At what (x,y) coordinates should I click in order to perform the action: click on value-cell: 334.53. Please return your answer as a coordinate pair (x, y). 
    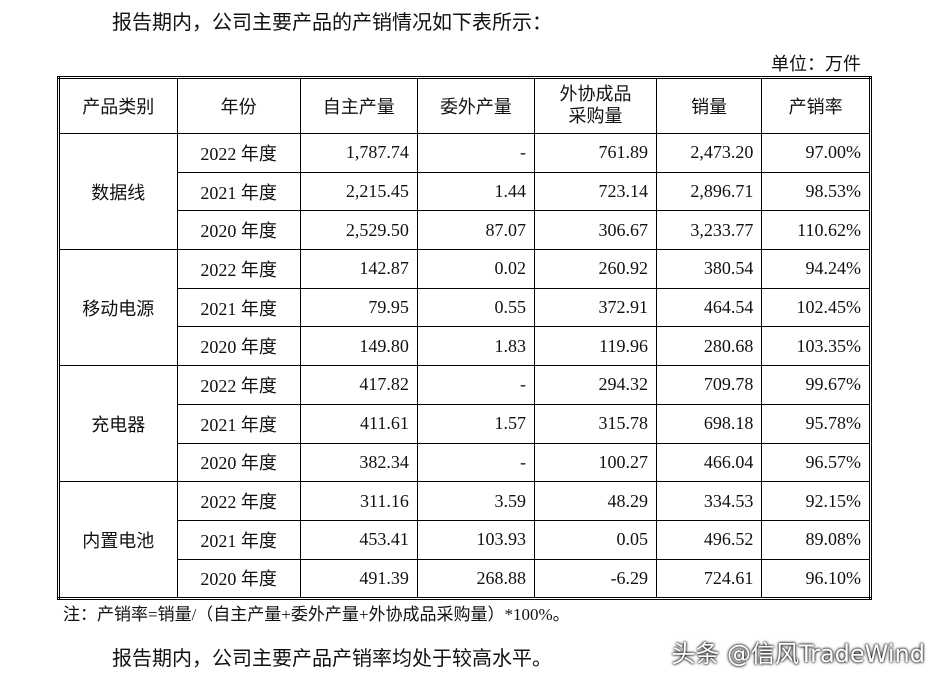
    Looking at the image, I should click on (709, 501).